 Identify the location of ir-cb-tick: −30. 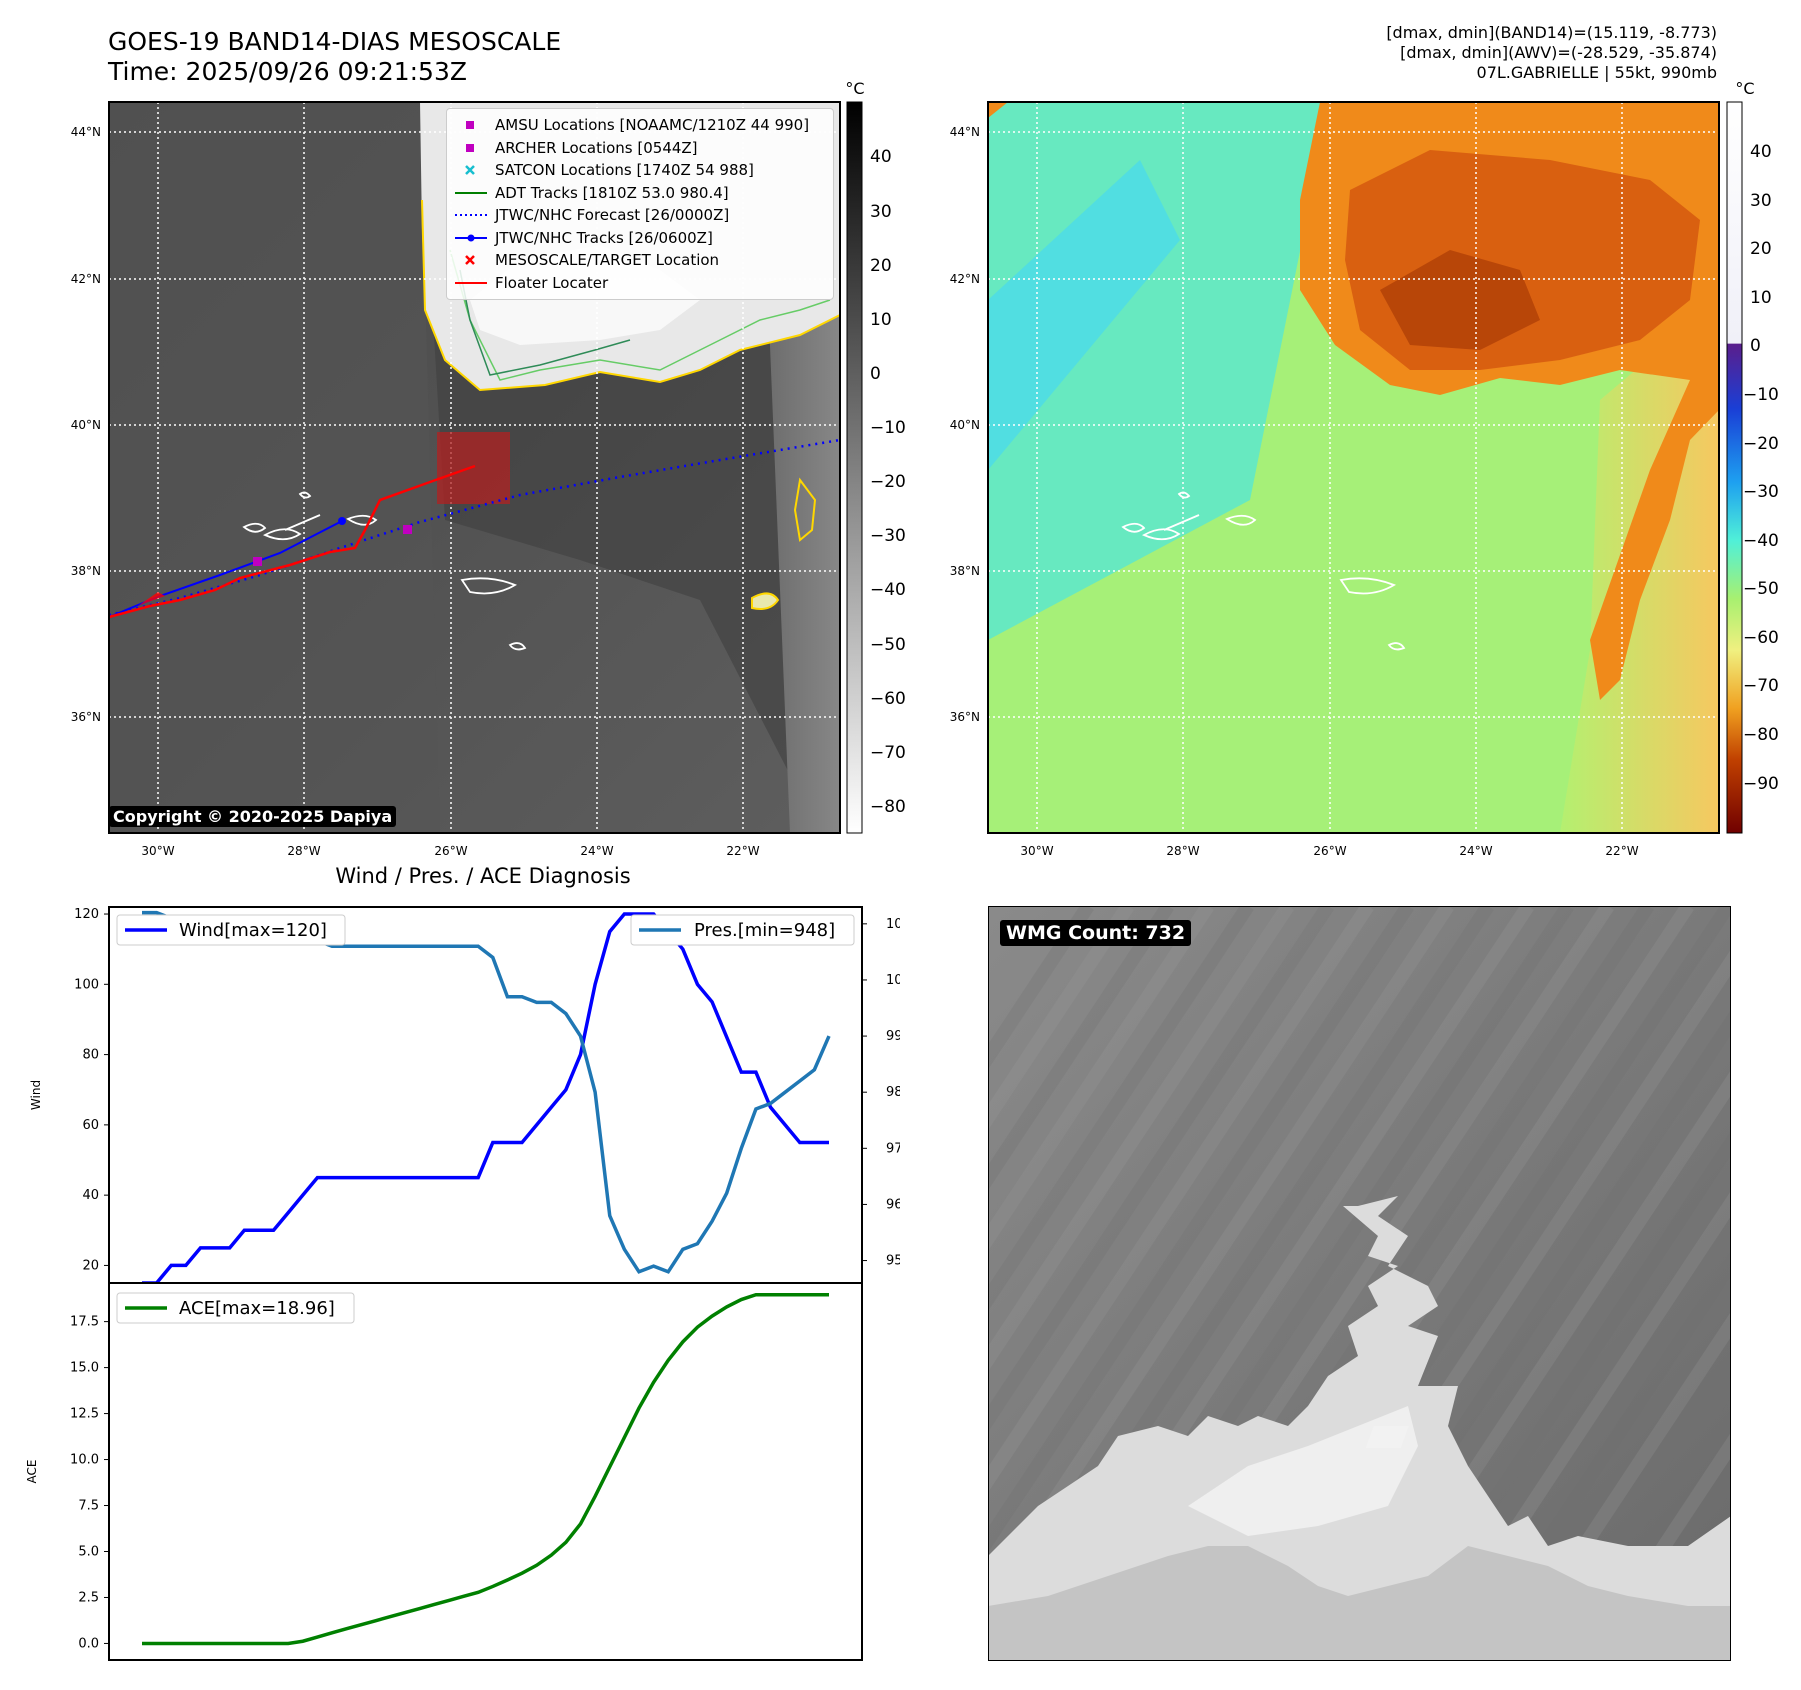
(888, 536).